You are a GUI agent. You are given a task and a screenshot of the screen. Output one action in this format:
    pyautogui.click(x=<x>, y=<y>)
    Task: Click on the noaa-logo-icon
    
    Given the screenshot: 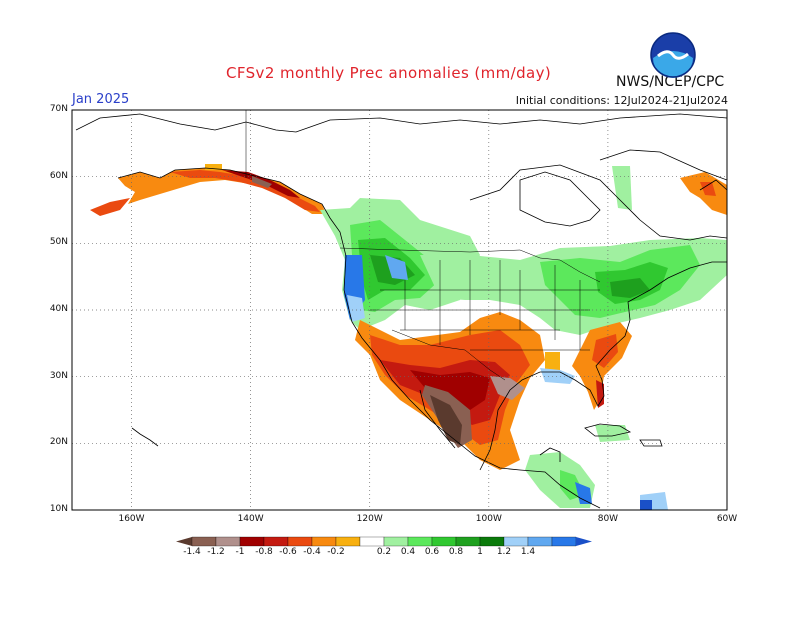 What is the action you would take?
    pyautogui.click(x=673, y=55)
    